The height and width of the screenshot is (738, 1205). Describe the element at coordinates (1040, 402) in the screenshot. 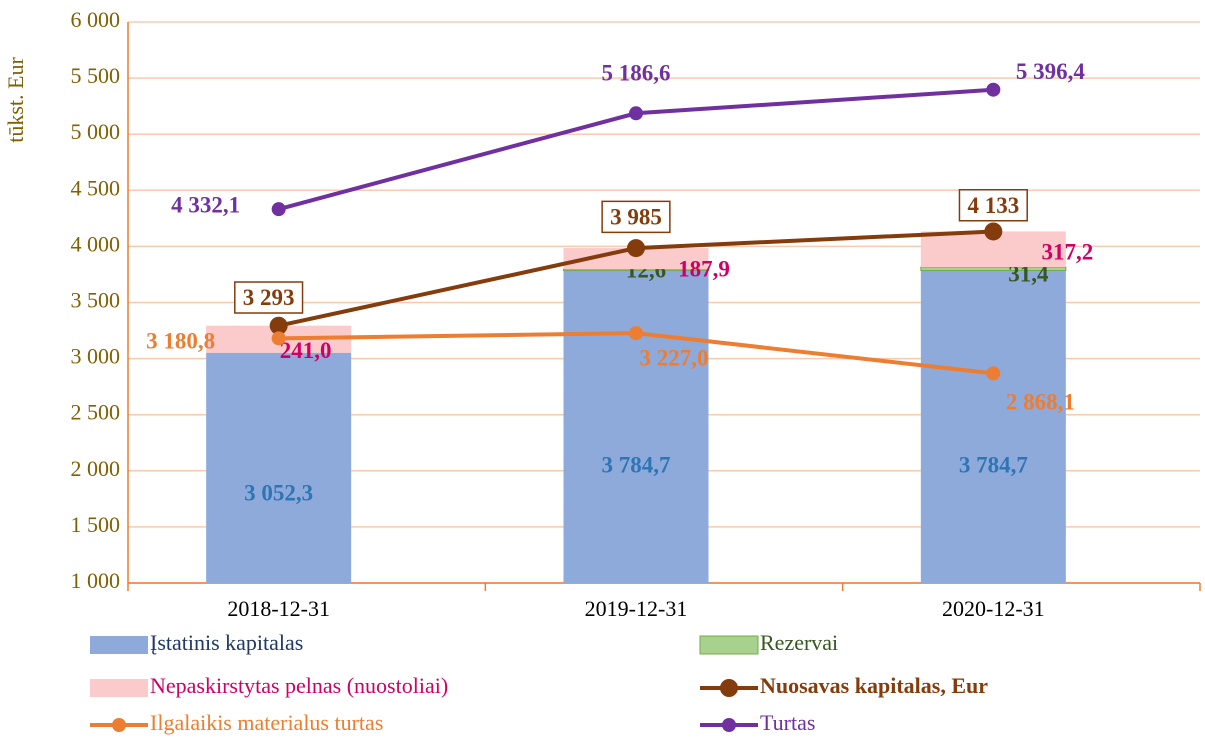

I see `data-label: 2 868,1` at that location.